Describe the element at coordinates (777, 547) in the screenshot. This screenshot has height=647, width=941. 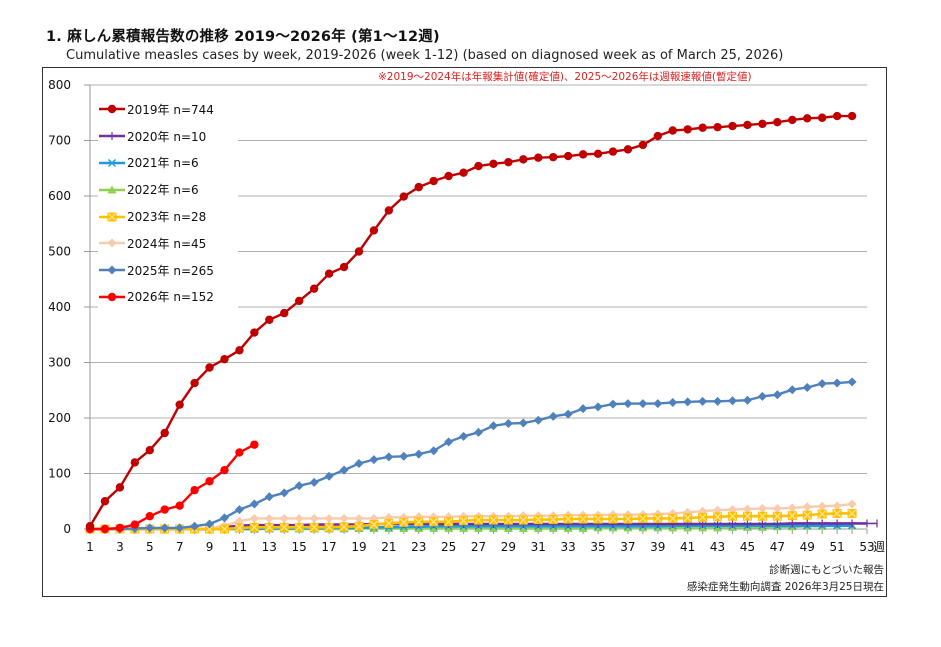
I see `x-tick-label: 47` at that location.